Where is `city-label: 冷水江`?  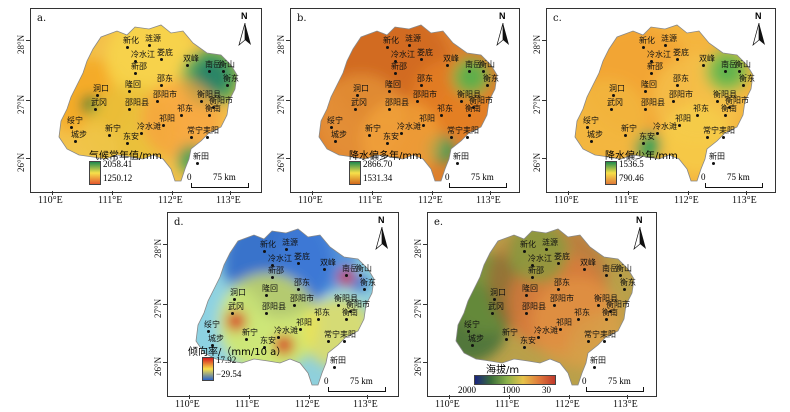 city-label: 冷水江 is located at coordinates (403, 54).